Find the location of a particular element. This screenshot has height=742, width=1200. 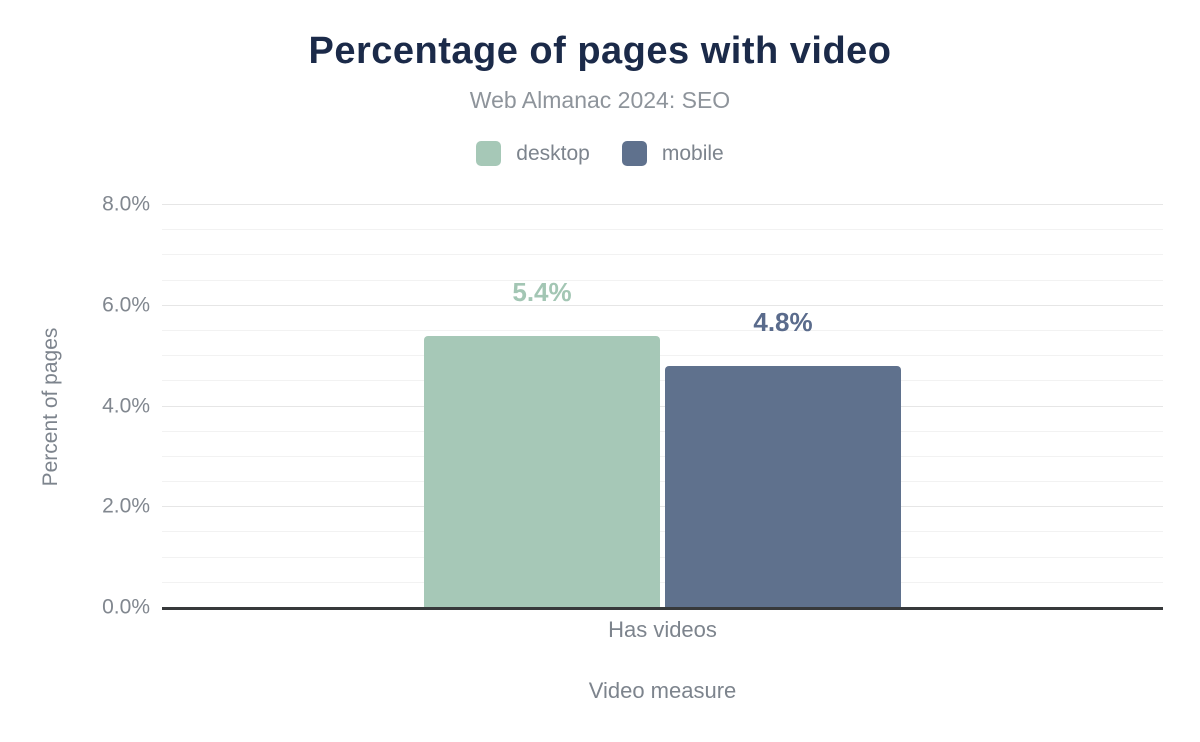

legend-label: desktop is located at coordinates (553, 153).